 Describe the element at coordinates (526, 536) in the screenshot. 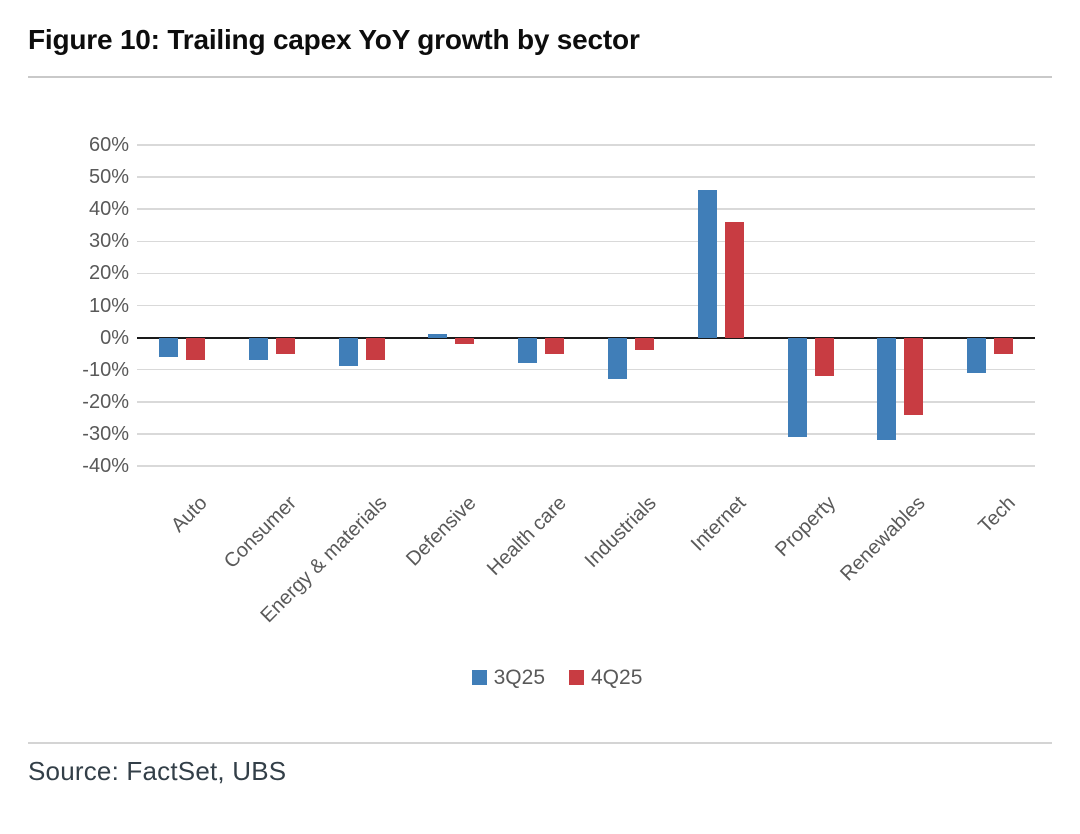

I see `x-axis-label-health-care: Health care` at that location.